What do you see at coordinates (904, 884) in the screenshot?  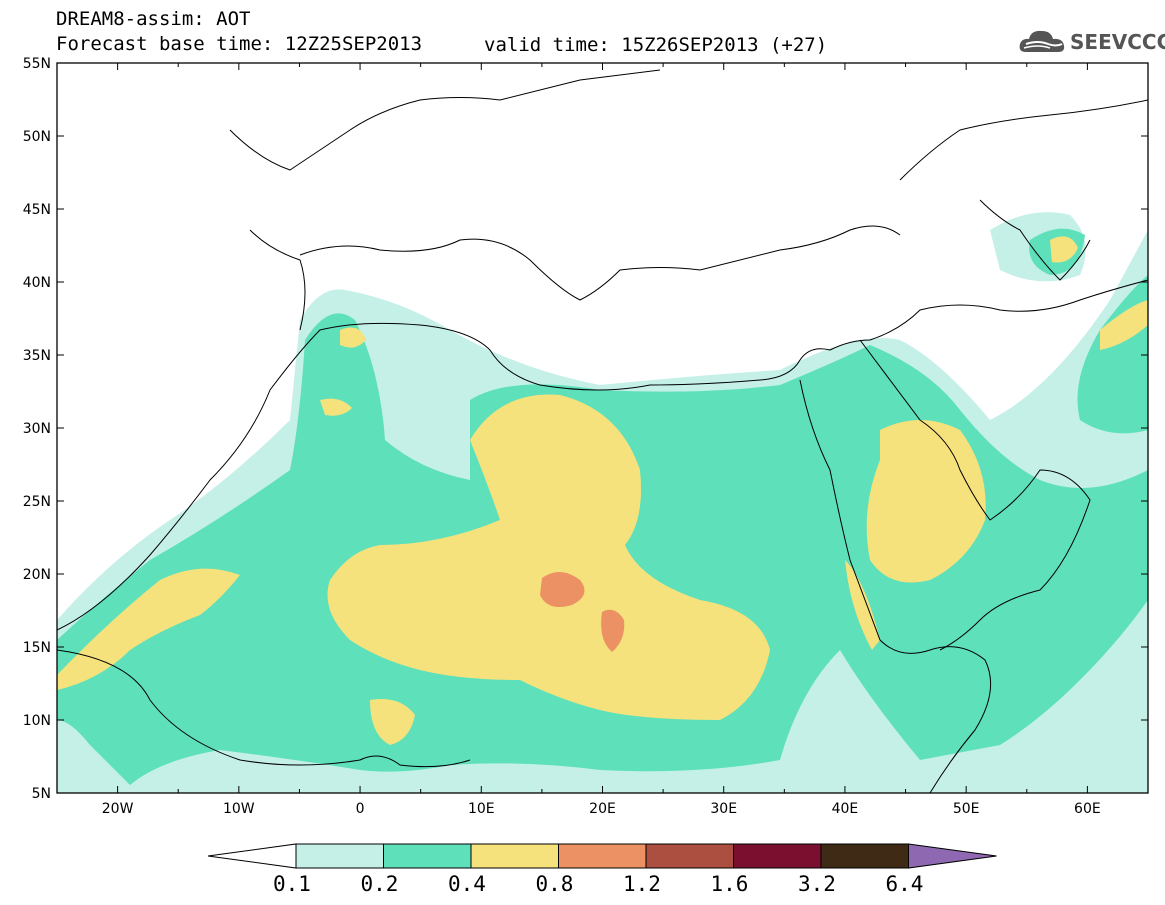 I see `colorbar-label: 6.4` at bounding box center [904, 884].